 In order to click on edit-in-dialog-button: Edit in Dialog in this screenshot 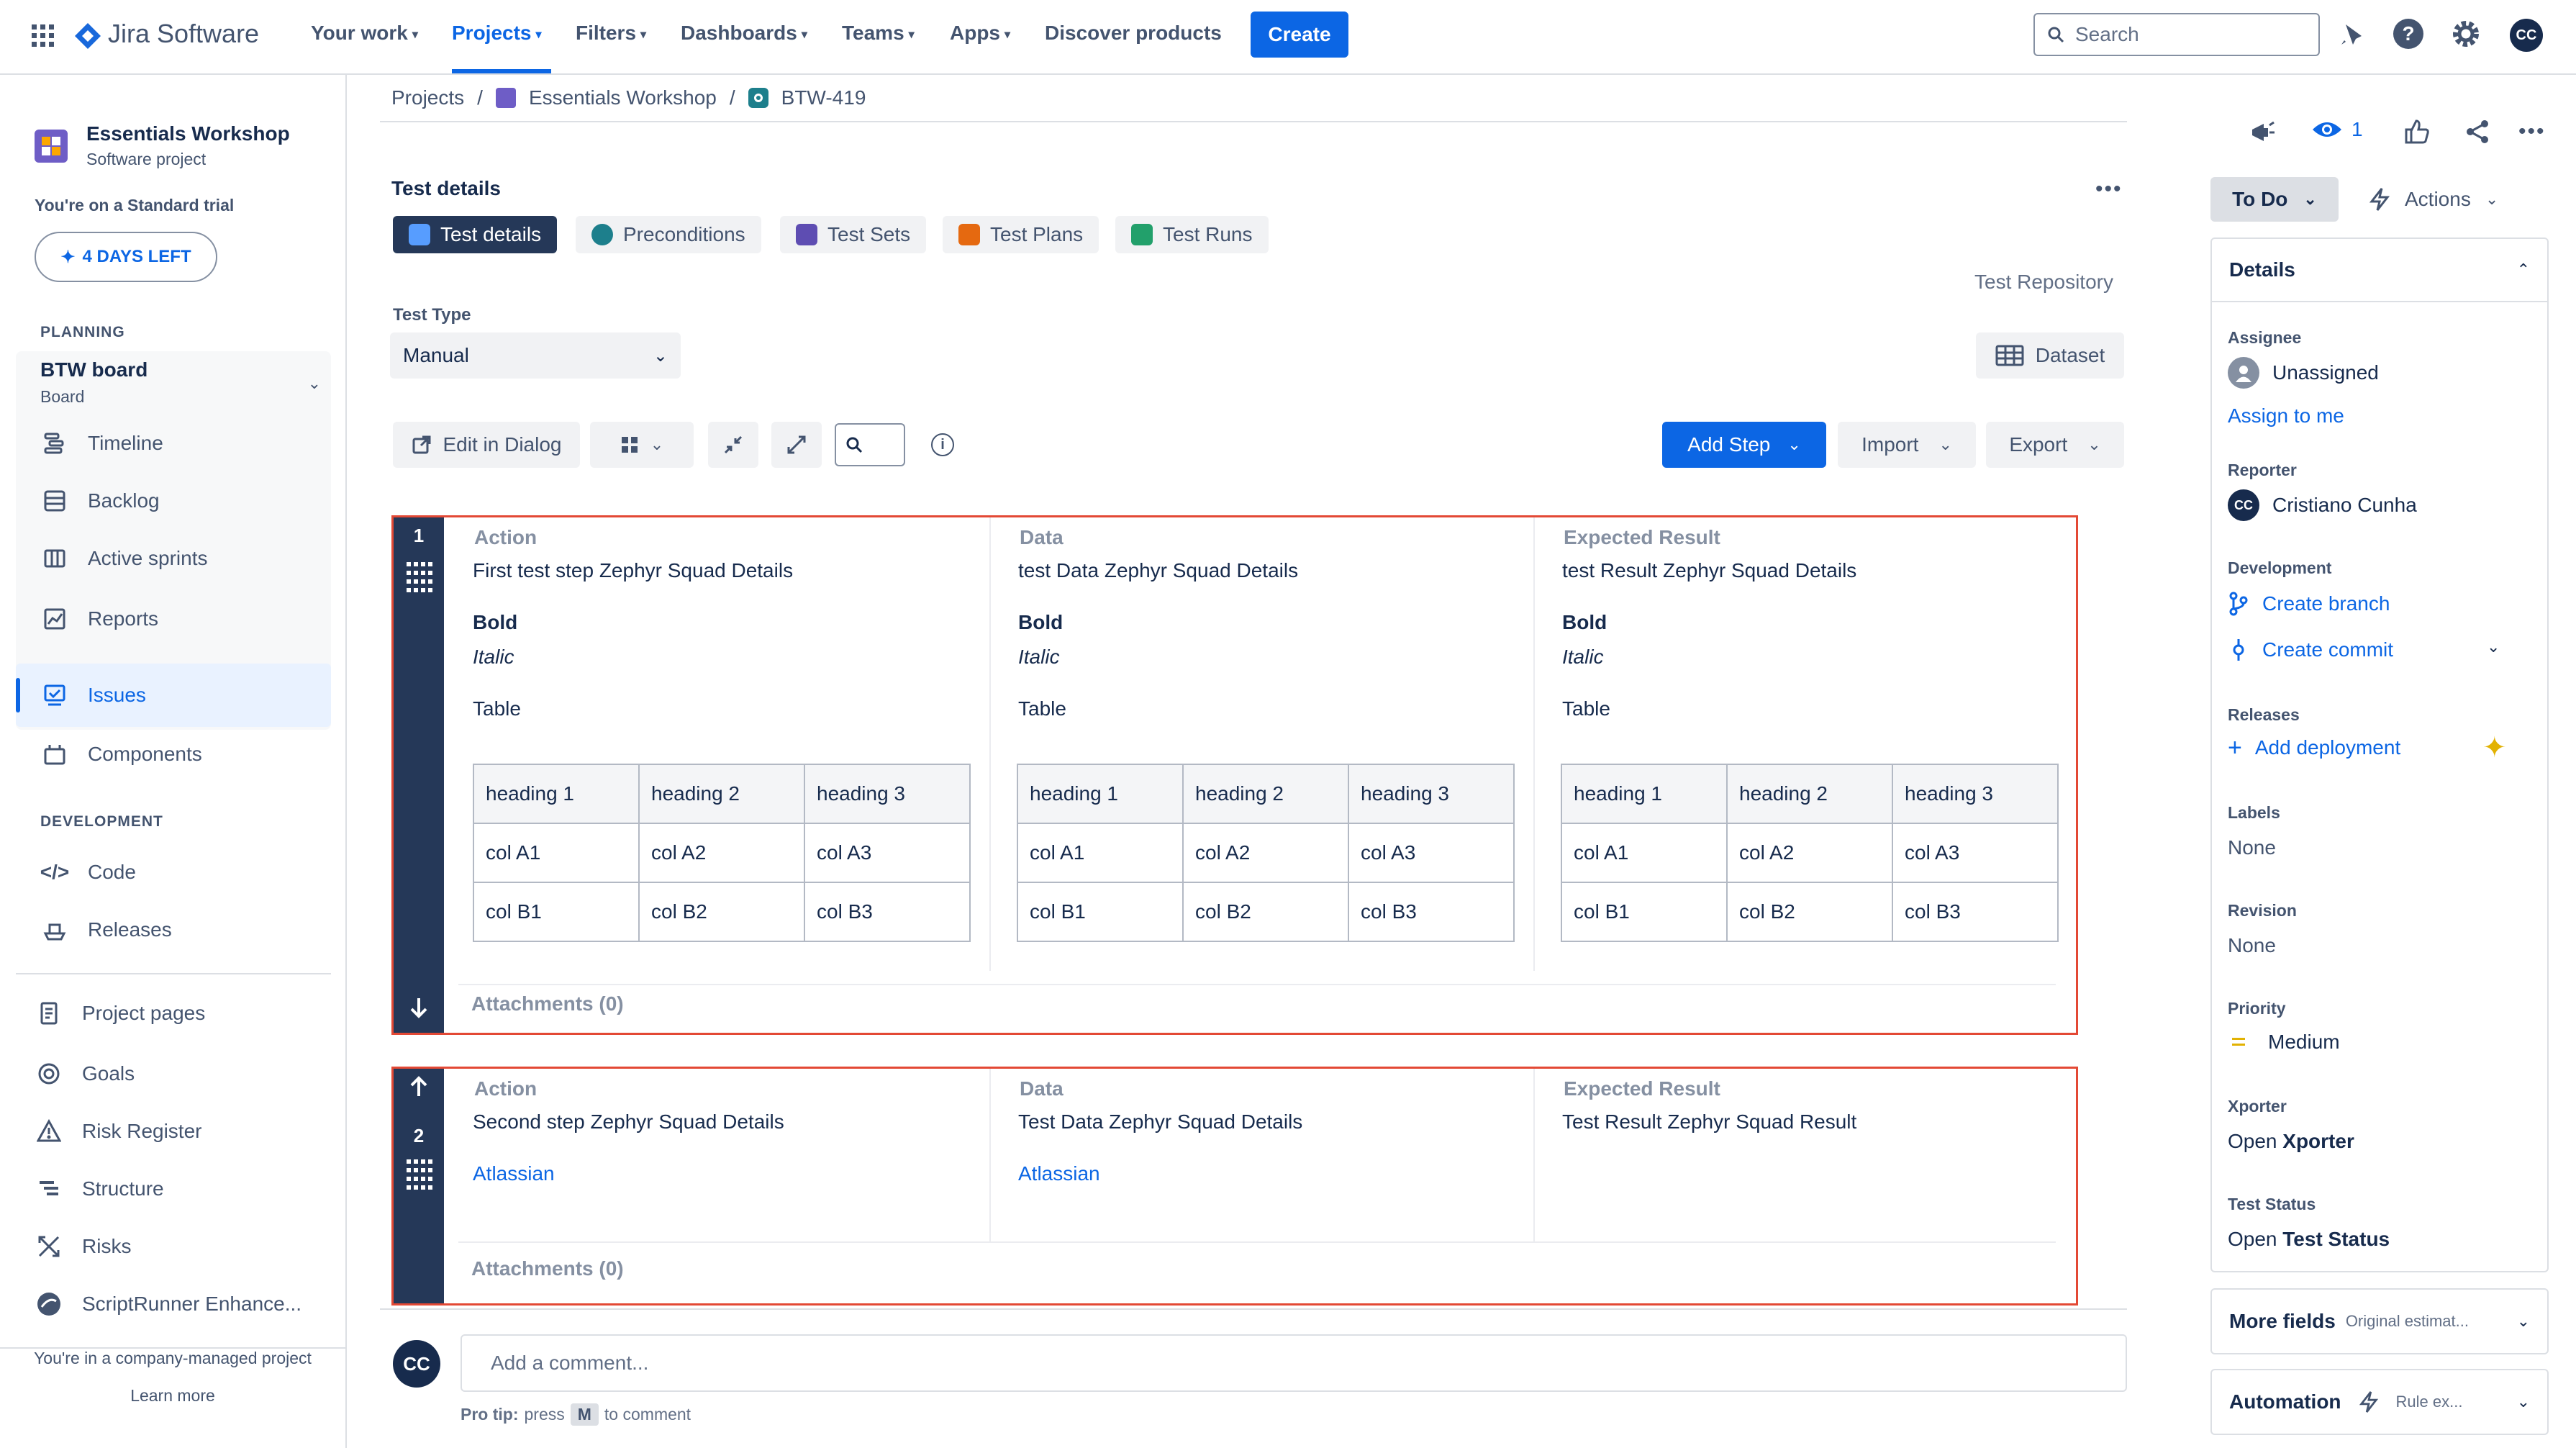, I will do `click(486, 445)`.